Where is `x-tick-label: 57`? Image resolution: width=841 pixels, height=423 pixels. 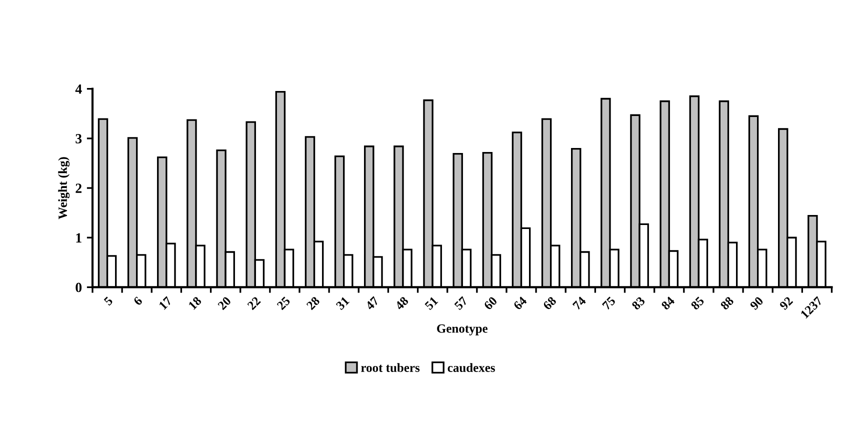 x-tick-label: 57 is located at coordinates (461, 303).